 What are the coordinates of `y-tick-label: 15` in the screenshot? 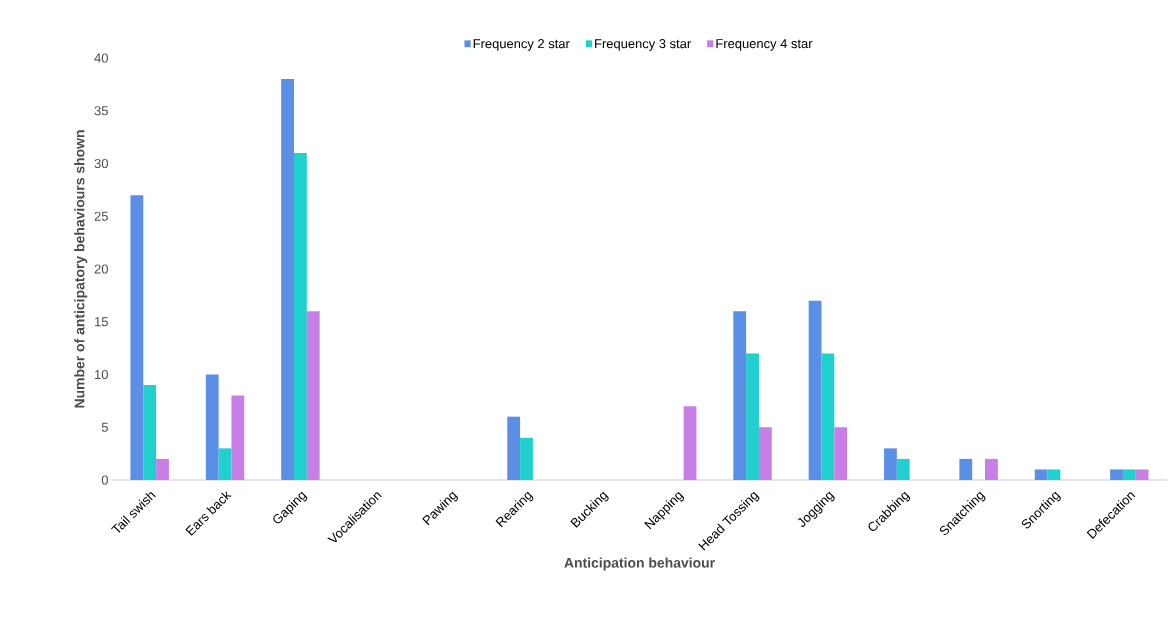 It's located at (101, 322).